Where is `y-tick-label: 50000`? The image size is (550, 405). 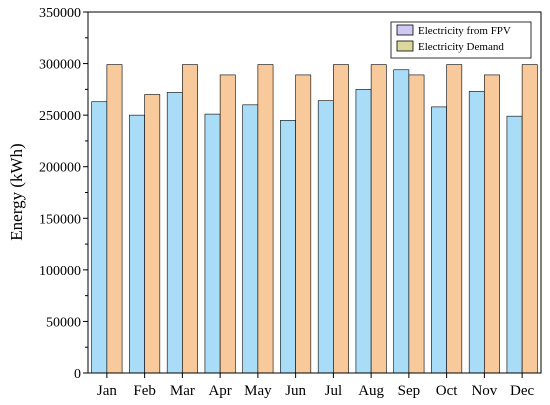
y-tick-label: 50000 is located at coordinates (63, 322).